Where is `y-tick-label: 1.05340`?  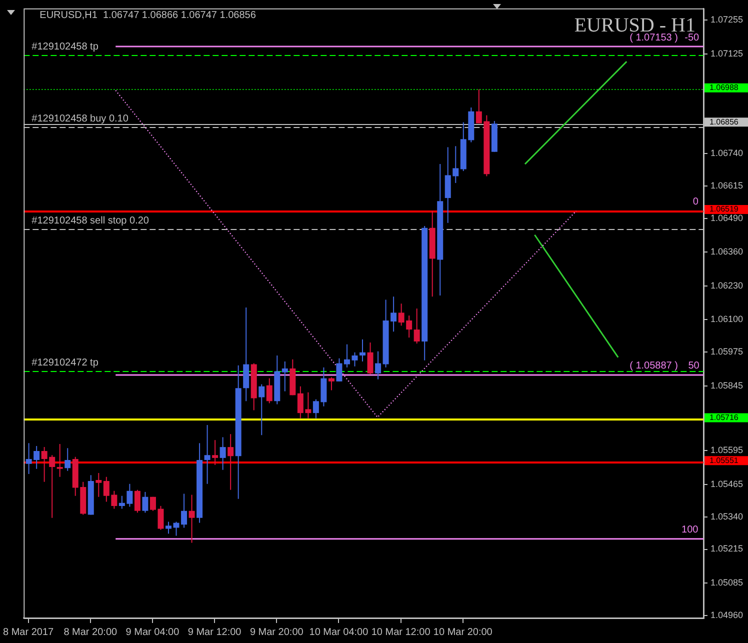 y-tick-label: 1.05340 is located at coordinates (727, 516).